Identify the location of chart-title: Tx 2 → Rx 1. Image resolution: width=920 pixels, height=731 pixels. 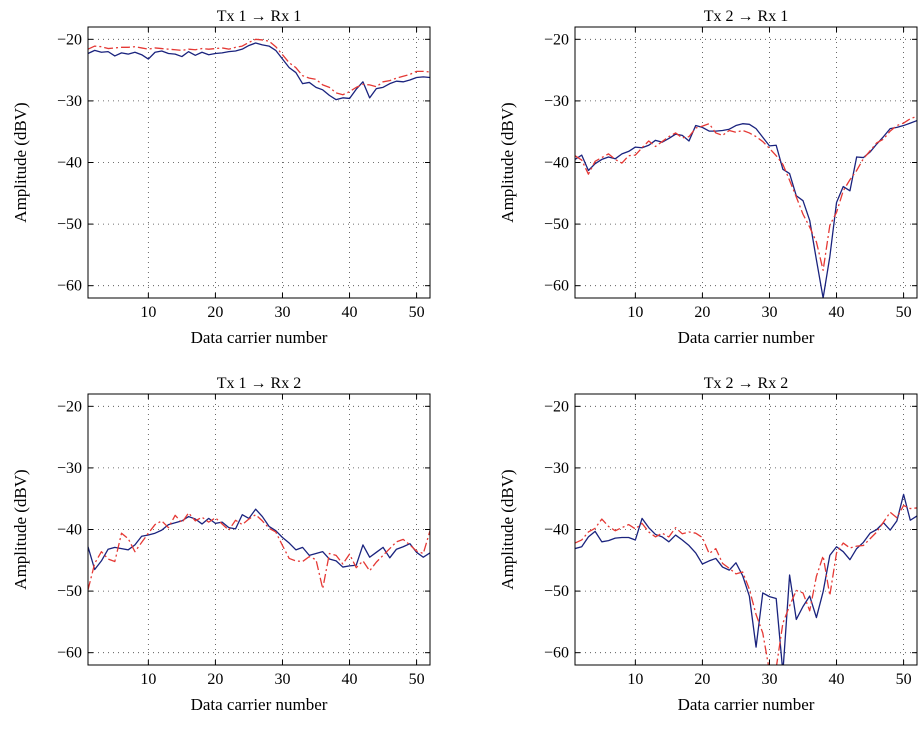
(746, 16).